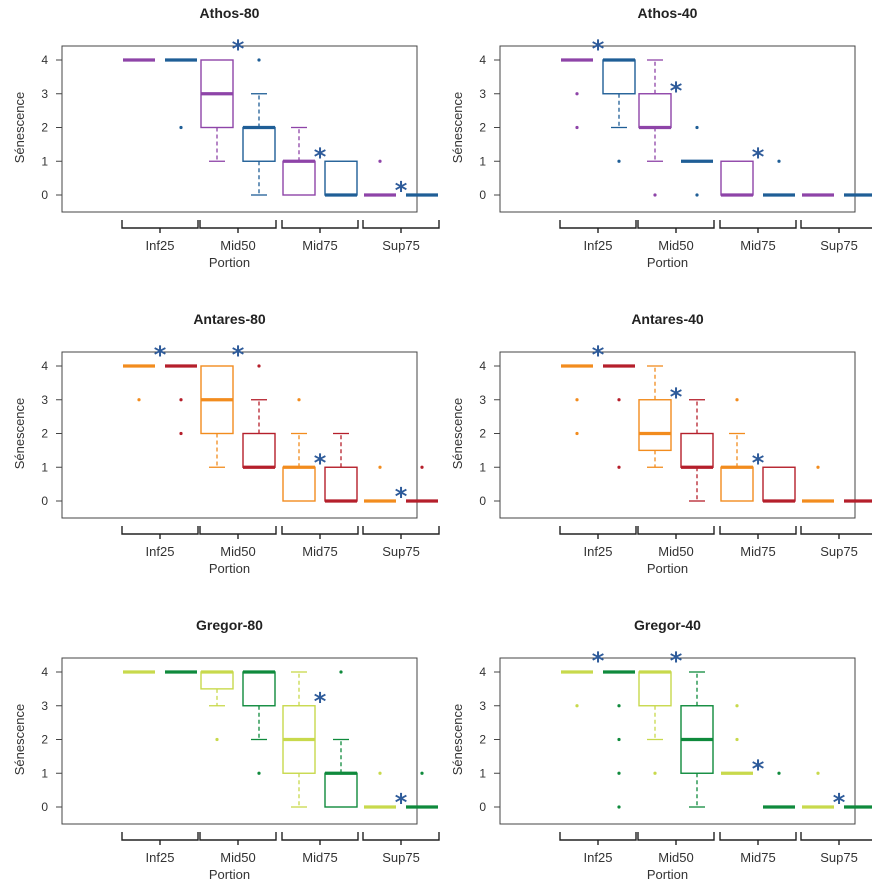  What do you see at coordinates (668, 13) in the screenshot?
I see `chart-title: Athos-40` at bounding box center [668, 13].